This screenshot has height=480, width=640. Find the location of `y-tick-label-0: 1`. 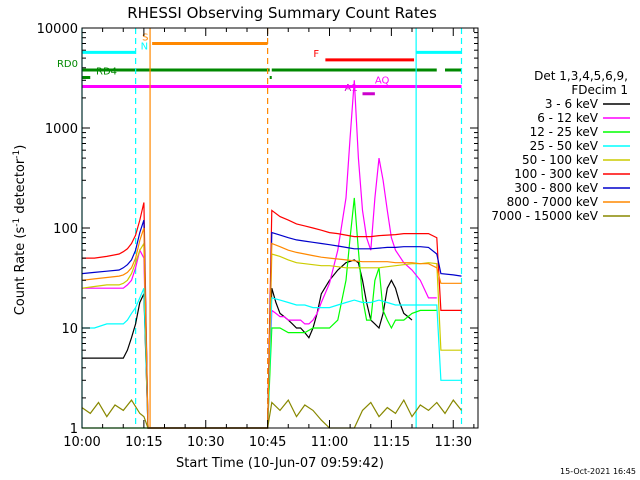

y-tick-label-0: 1 is located at coordinates (74, 429).